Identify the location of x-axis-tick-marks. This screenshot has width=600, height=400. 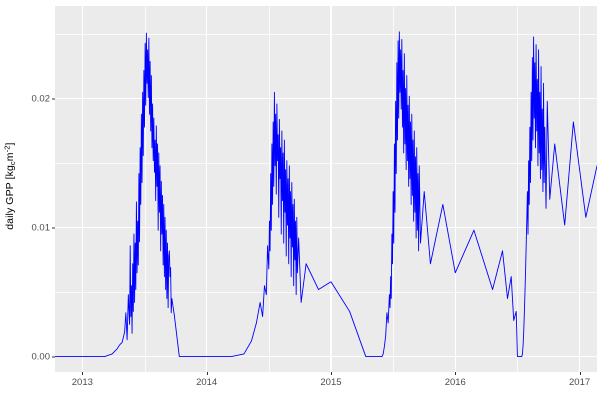
(326, 374).